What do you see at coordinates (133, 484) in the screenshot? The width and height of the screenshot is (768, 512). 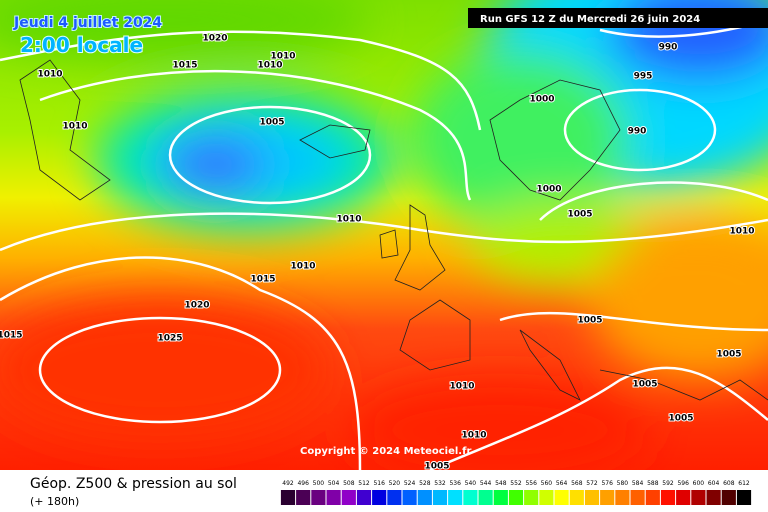 I see `legend-title: Géop. Z500 & pression au sol` at bounding box center [133, 484].